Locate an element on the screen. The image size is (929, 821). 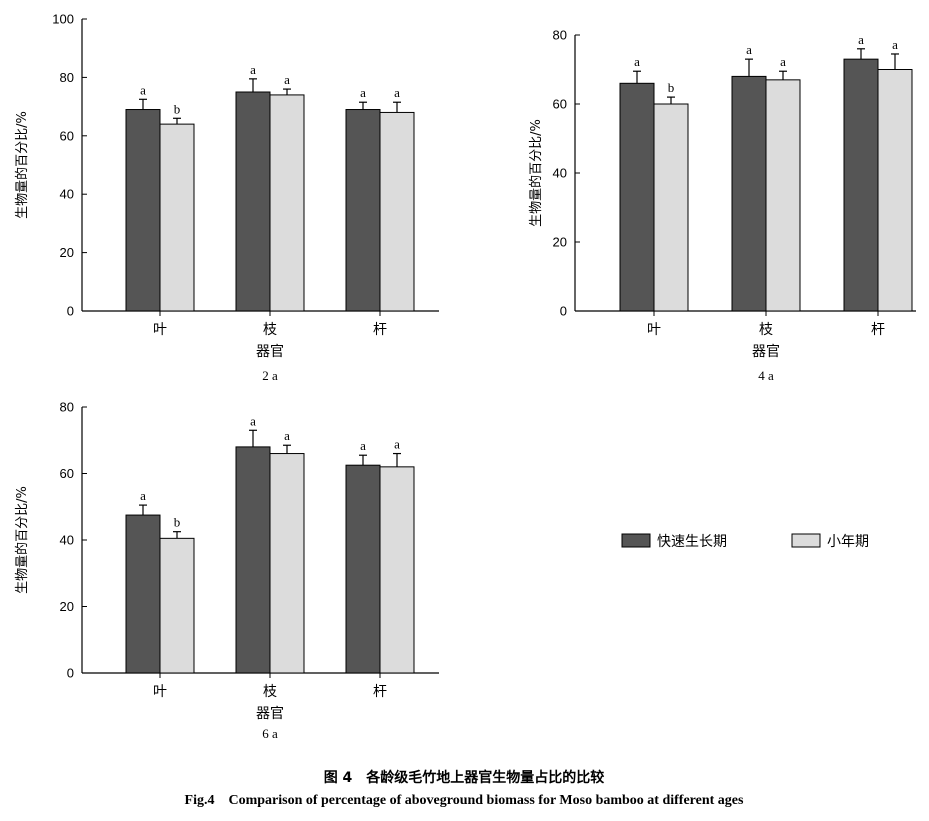
y-tick-label: 100 is located at coordinates (63, 19).